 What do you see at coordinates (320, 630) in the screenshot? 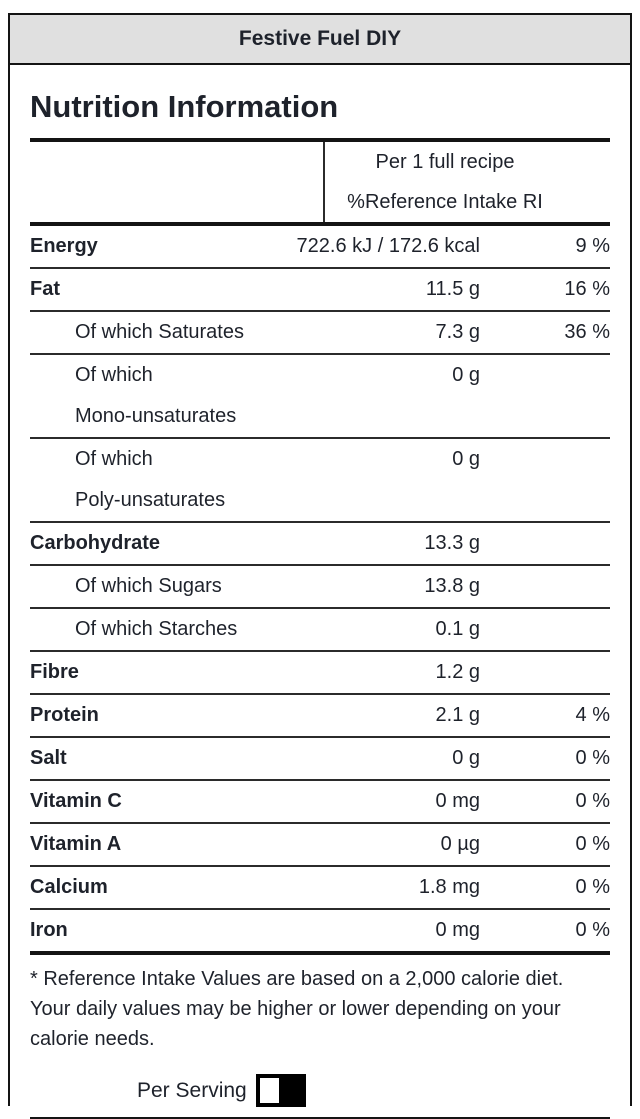
I see `table-row: Of which Starches 0.1 g` at bounding box center [320, 630].